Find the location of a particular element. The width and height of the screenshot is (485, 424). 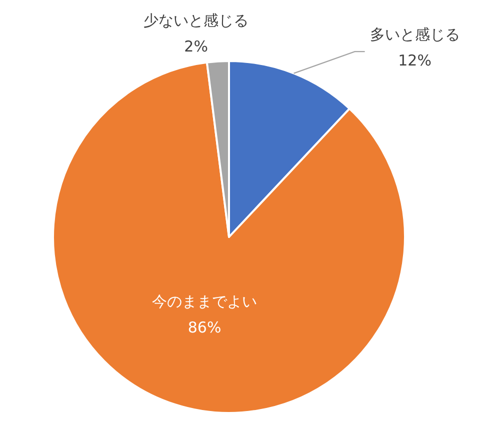

slice-label: 今のままでよい is located at coordinates (205, 301).